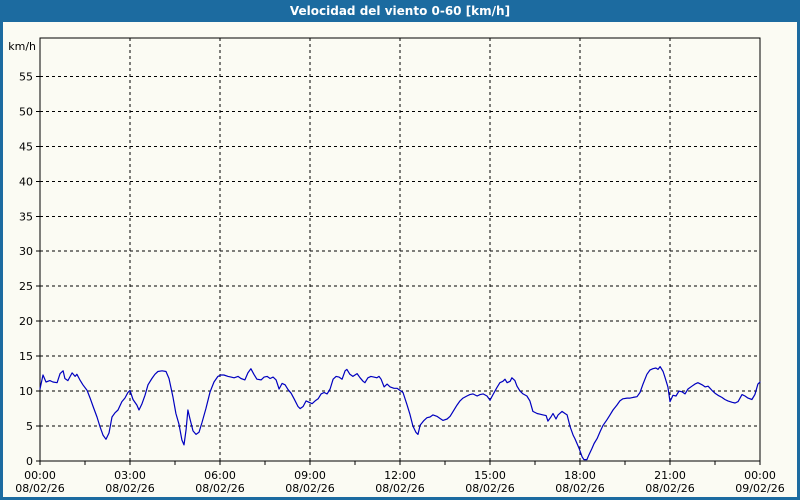 Image resolution: width=800 pixels, height=500 pixels. I want to click on y-axis-unit-label: km/h, so click(22, 46).